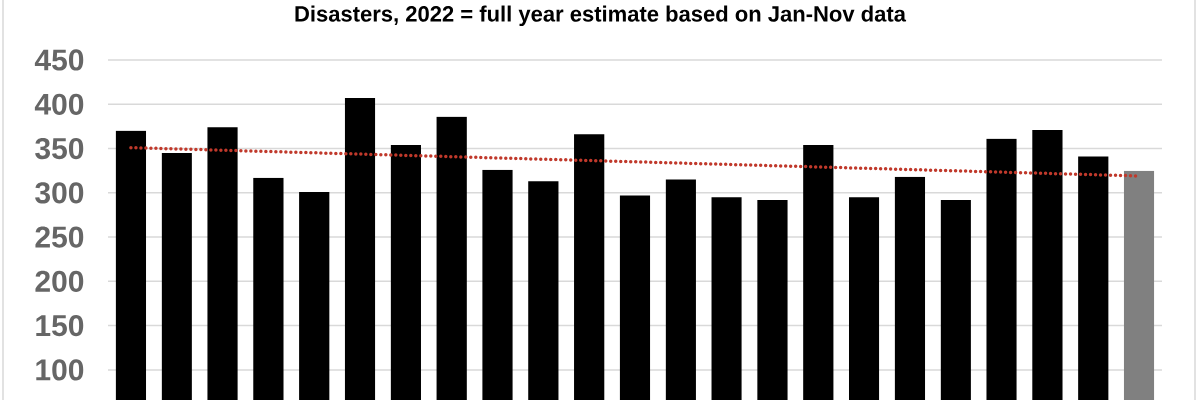  I want to click on y-tick-label: 400, so click(59, 104).